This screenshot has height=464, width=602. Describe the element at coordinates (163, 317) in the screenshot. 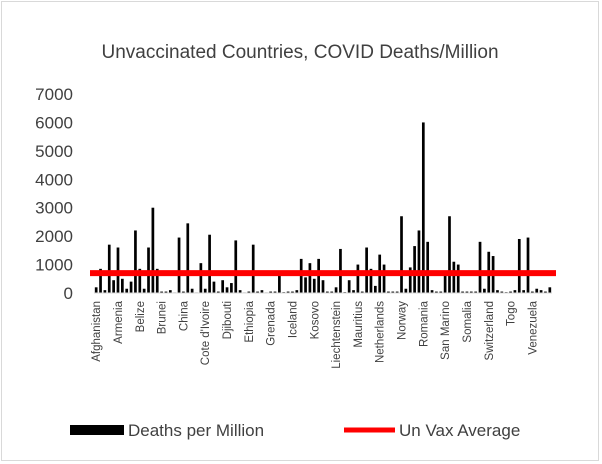

I see `x-tick-label: Brunei` at that location.